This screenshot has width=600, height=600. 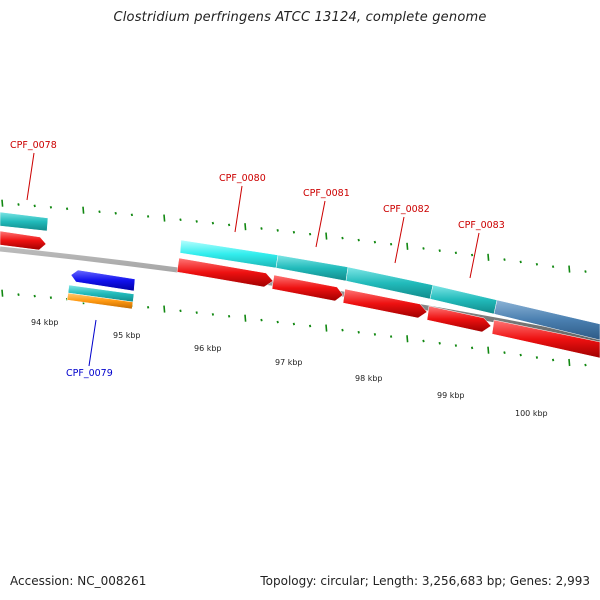 What do you see at coordinates (406, 209) in the screenshot?
I see `gene-label-0082: CPF_0082` at bounding box center [406, 209].